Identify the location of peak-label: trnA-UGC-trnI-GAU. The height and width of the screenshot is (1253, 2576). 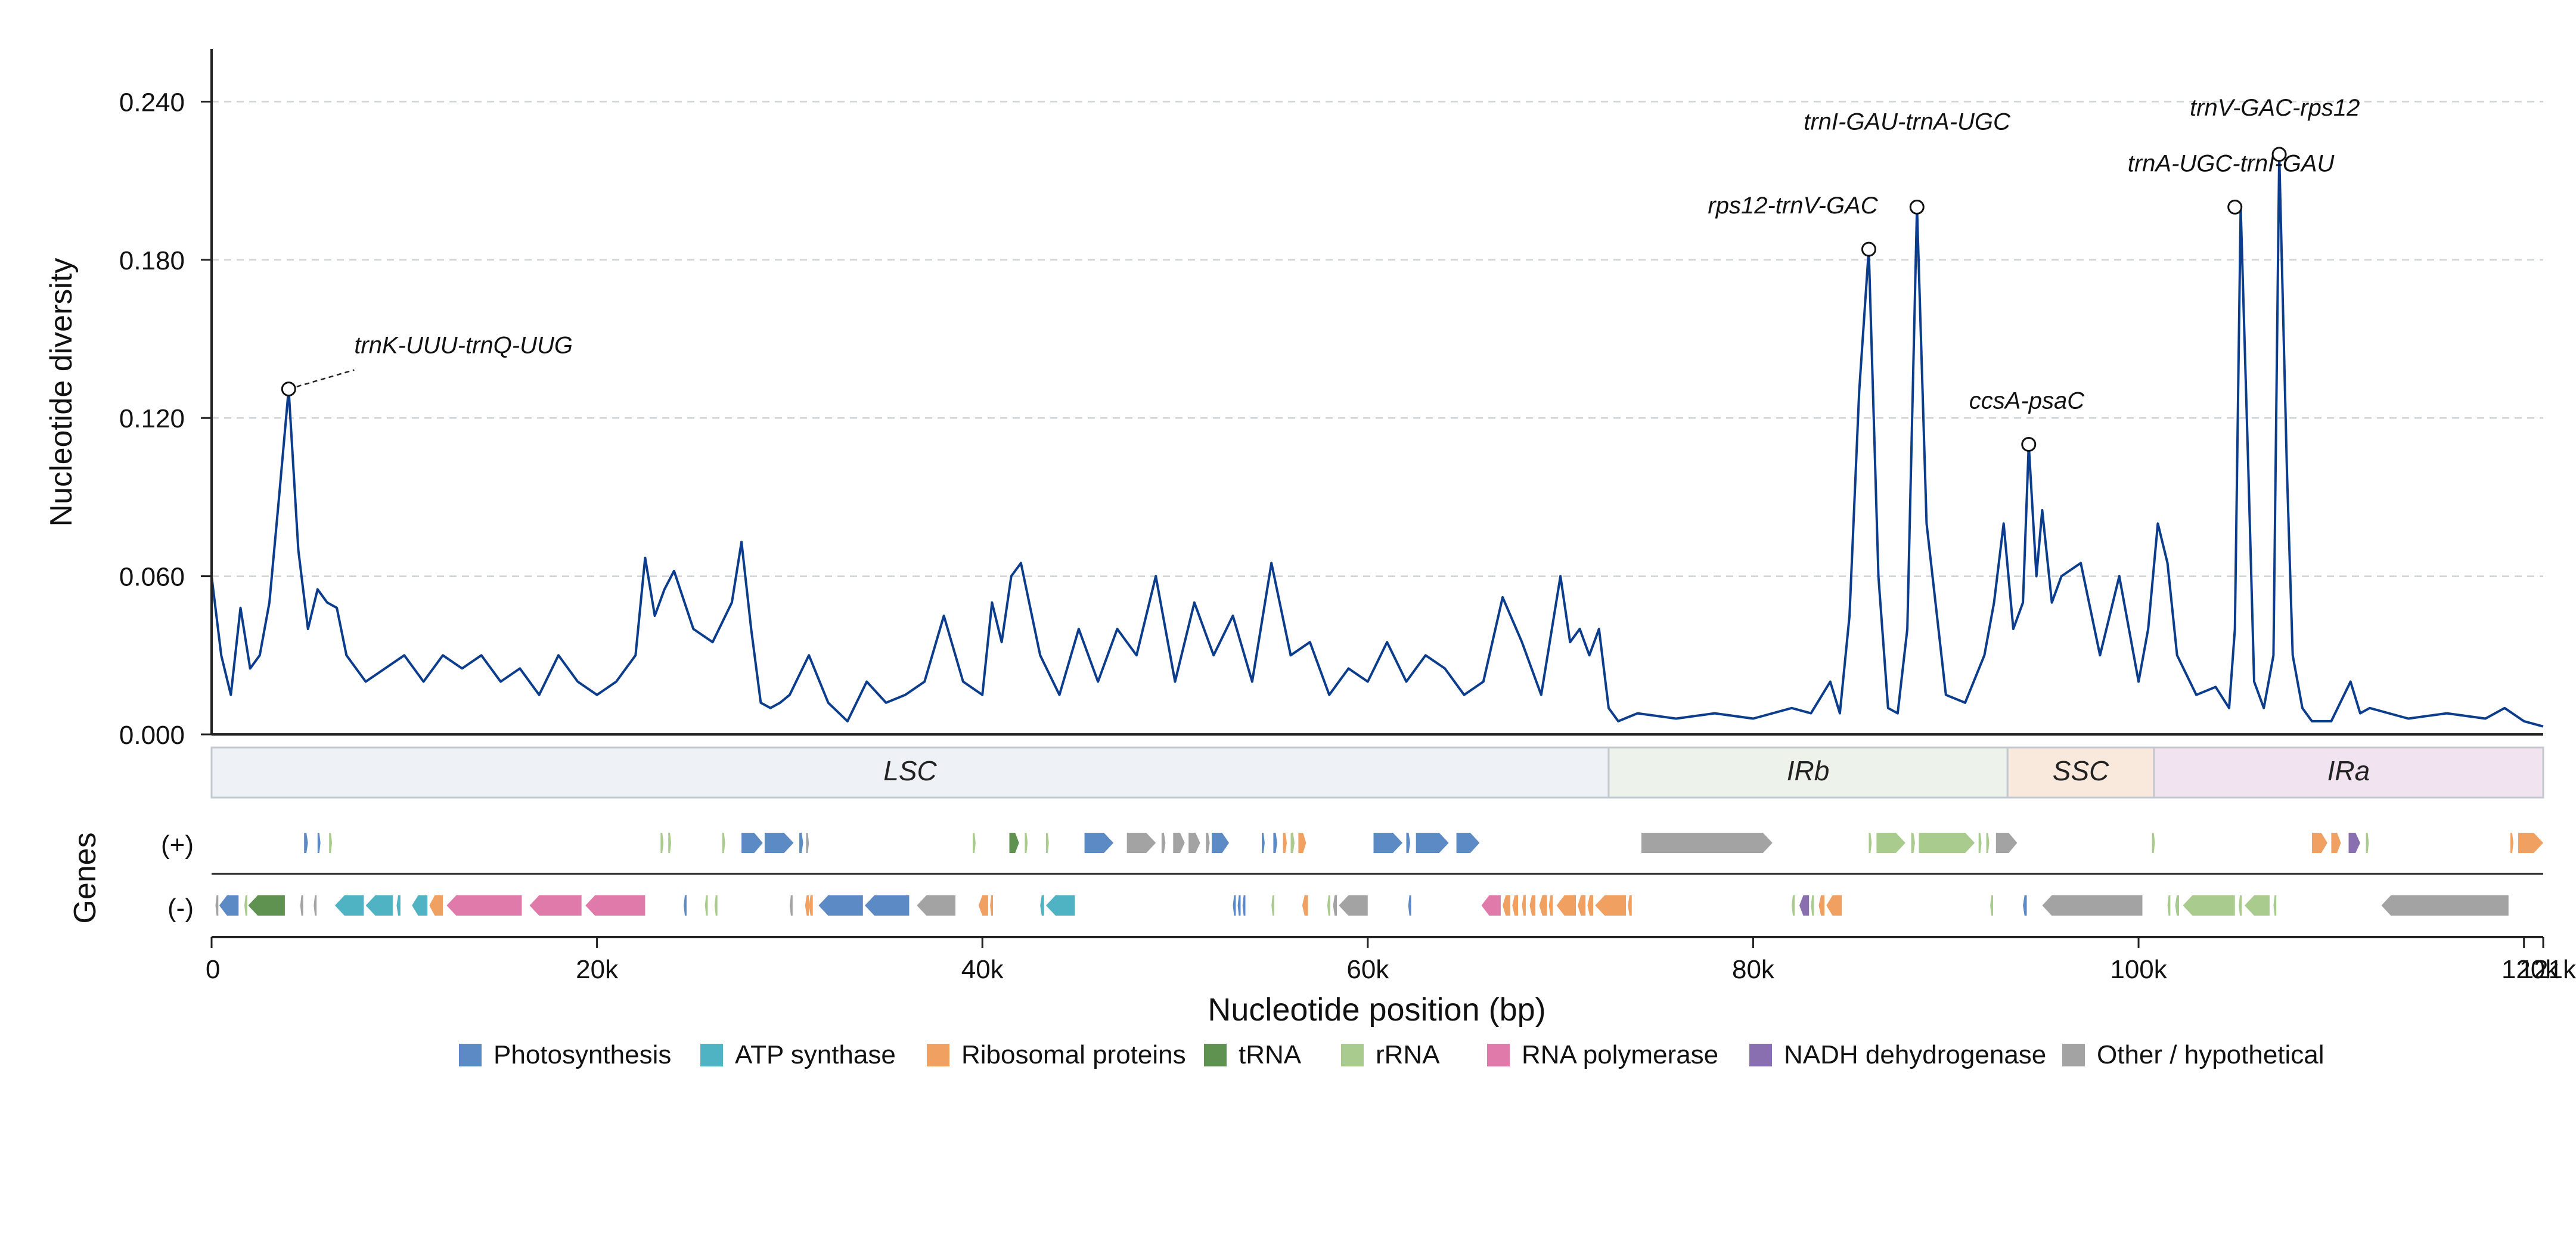
(2231, 163).